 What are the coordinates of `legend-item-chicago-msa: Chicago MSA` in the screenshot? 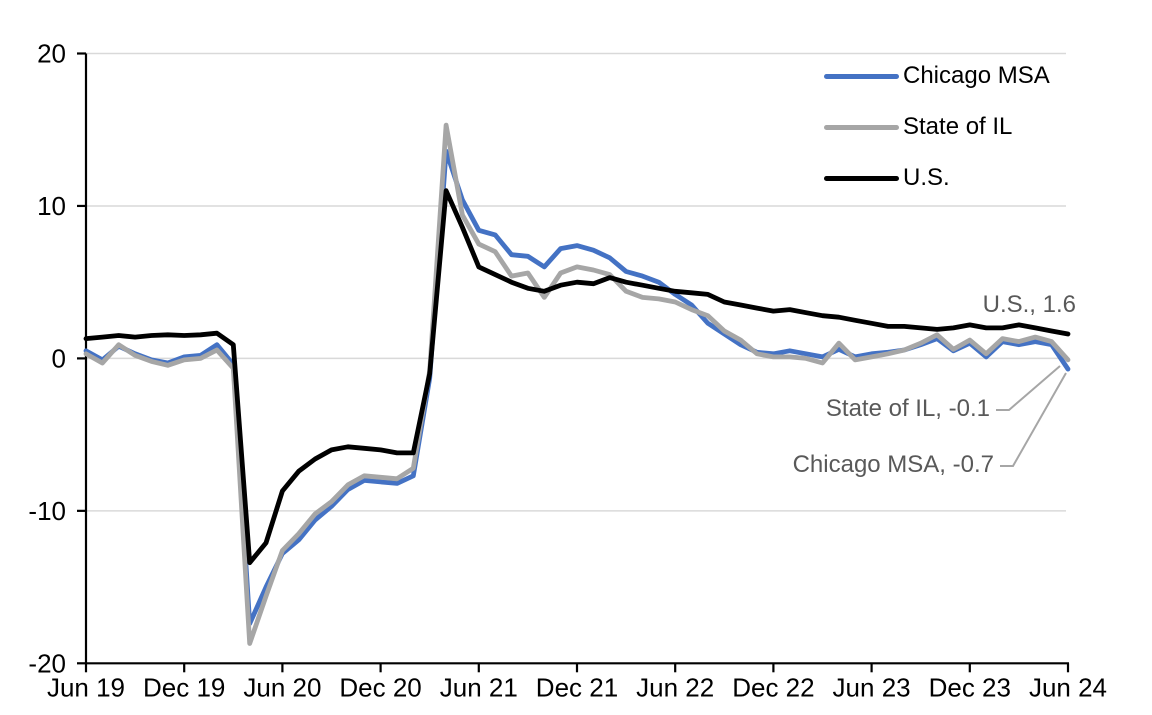 It's located at (937, 76).